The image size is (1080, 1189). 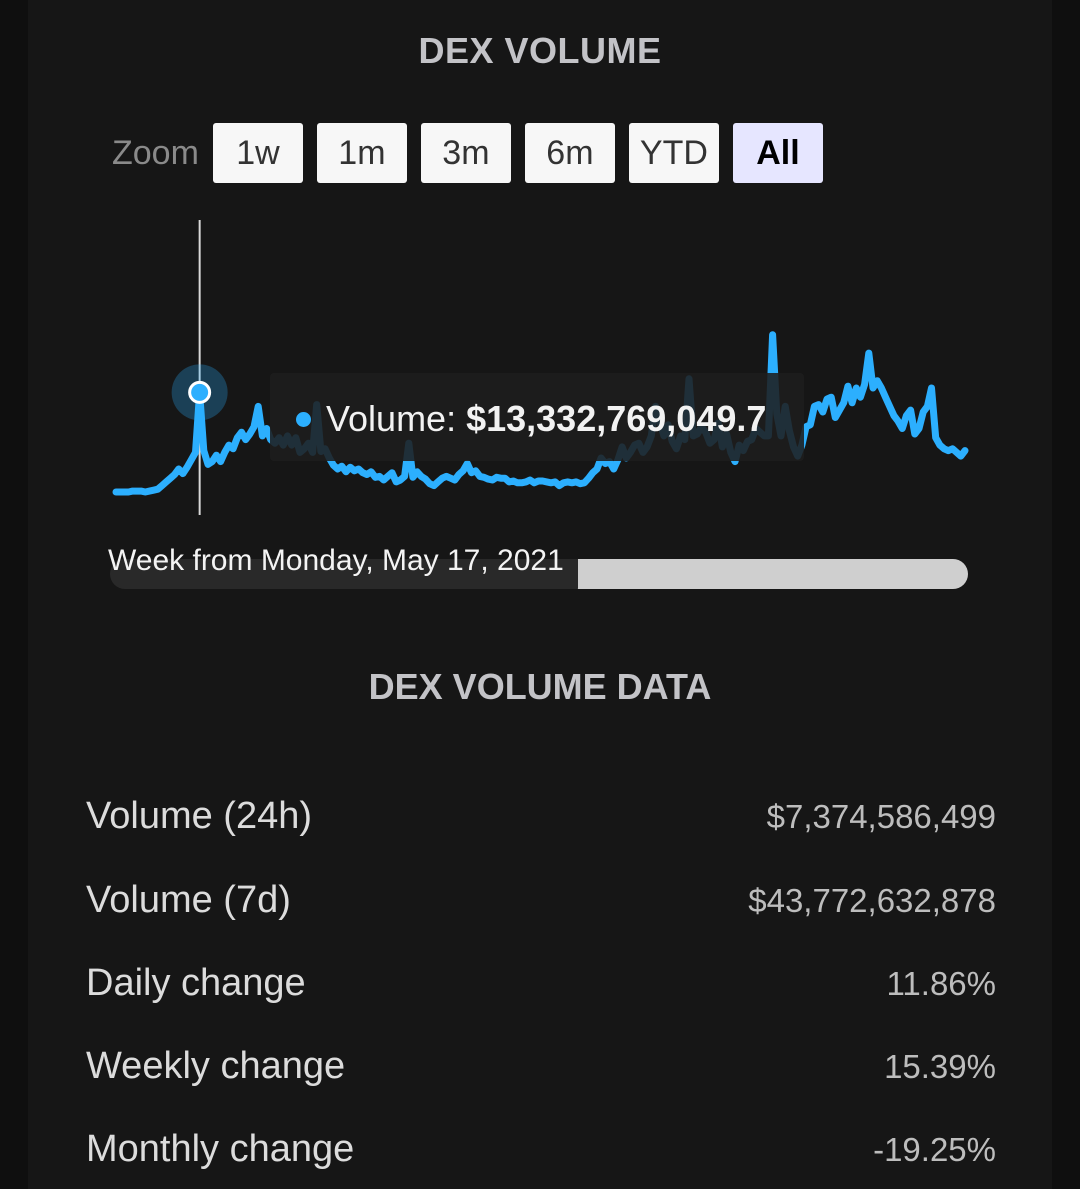 I want to click on zoom-1w-button: 1w, so click(x=257, y=153).